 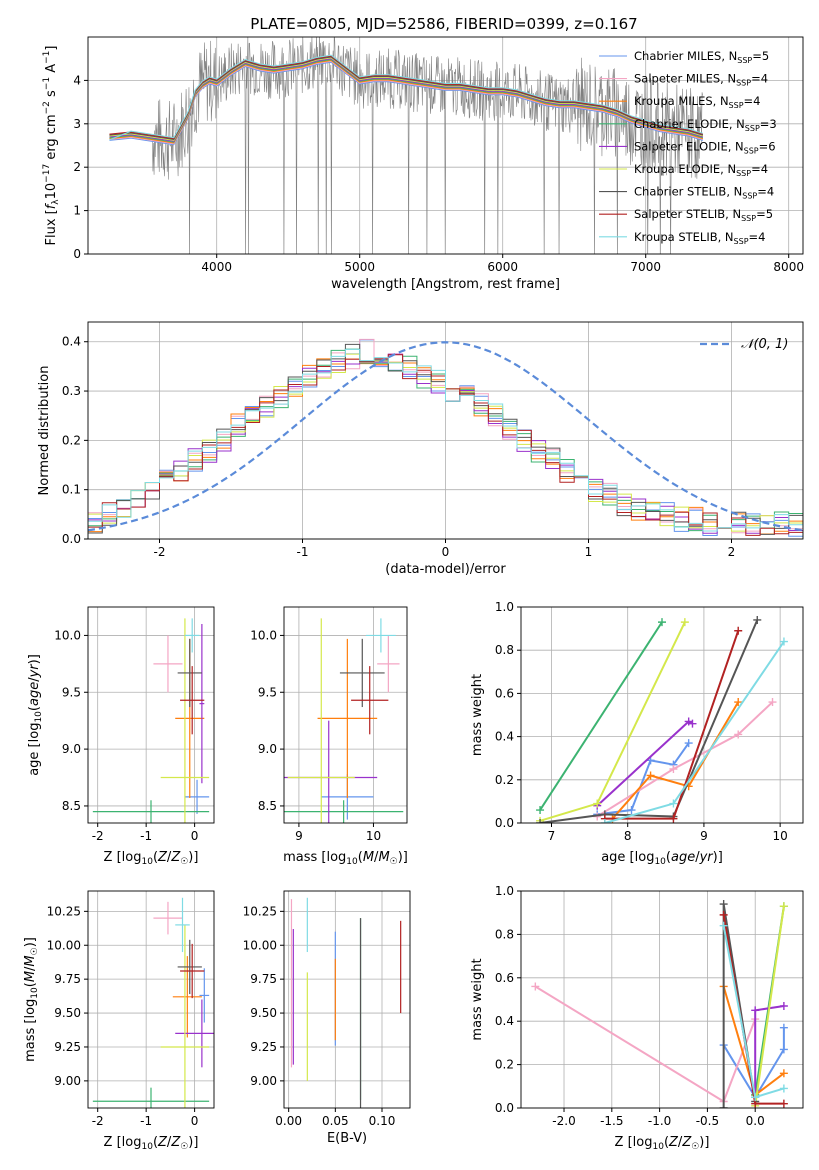 What do you see at coordinates (362, 673) in the screenshot?
I see `errorbar-chabrier-stelib` at bounding box center [362, 673].